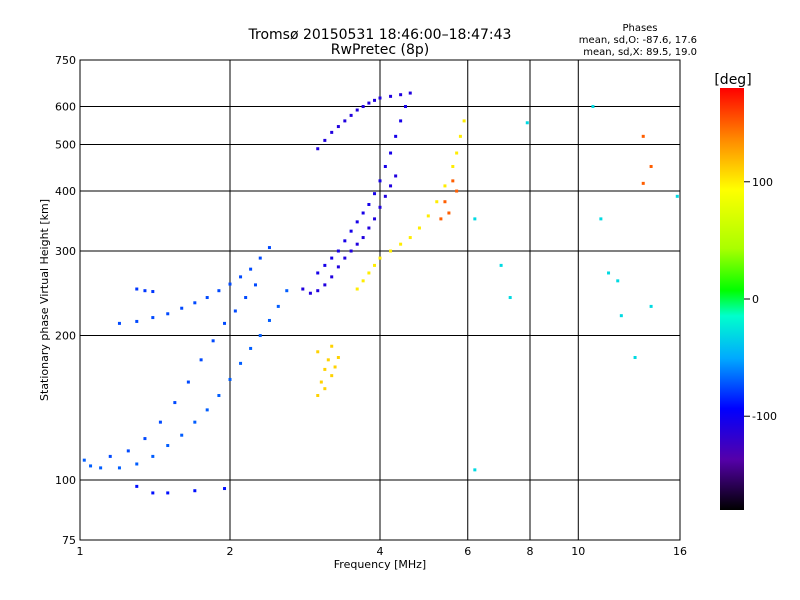 The width and height of the screenshot is (800, 600). Describe the element at coordinates (638, 40) in the screenshot. I see `stats-line-o: mean, sd,O: -87.6, 17.6` at that location.